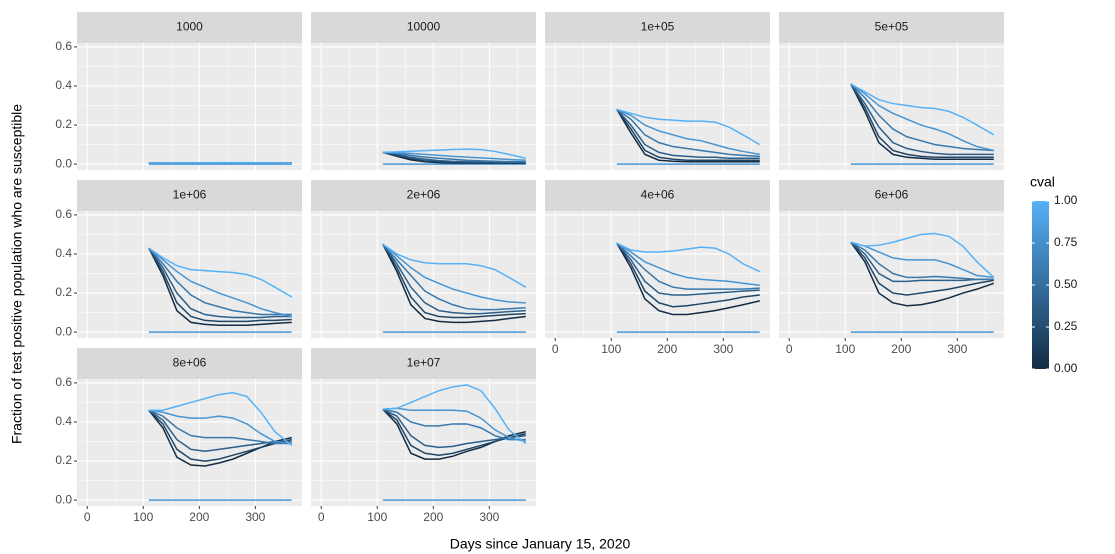  I want to click on strip-label: 5e+05, so click(892, 27).